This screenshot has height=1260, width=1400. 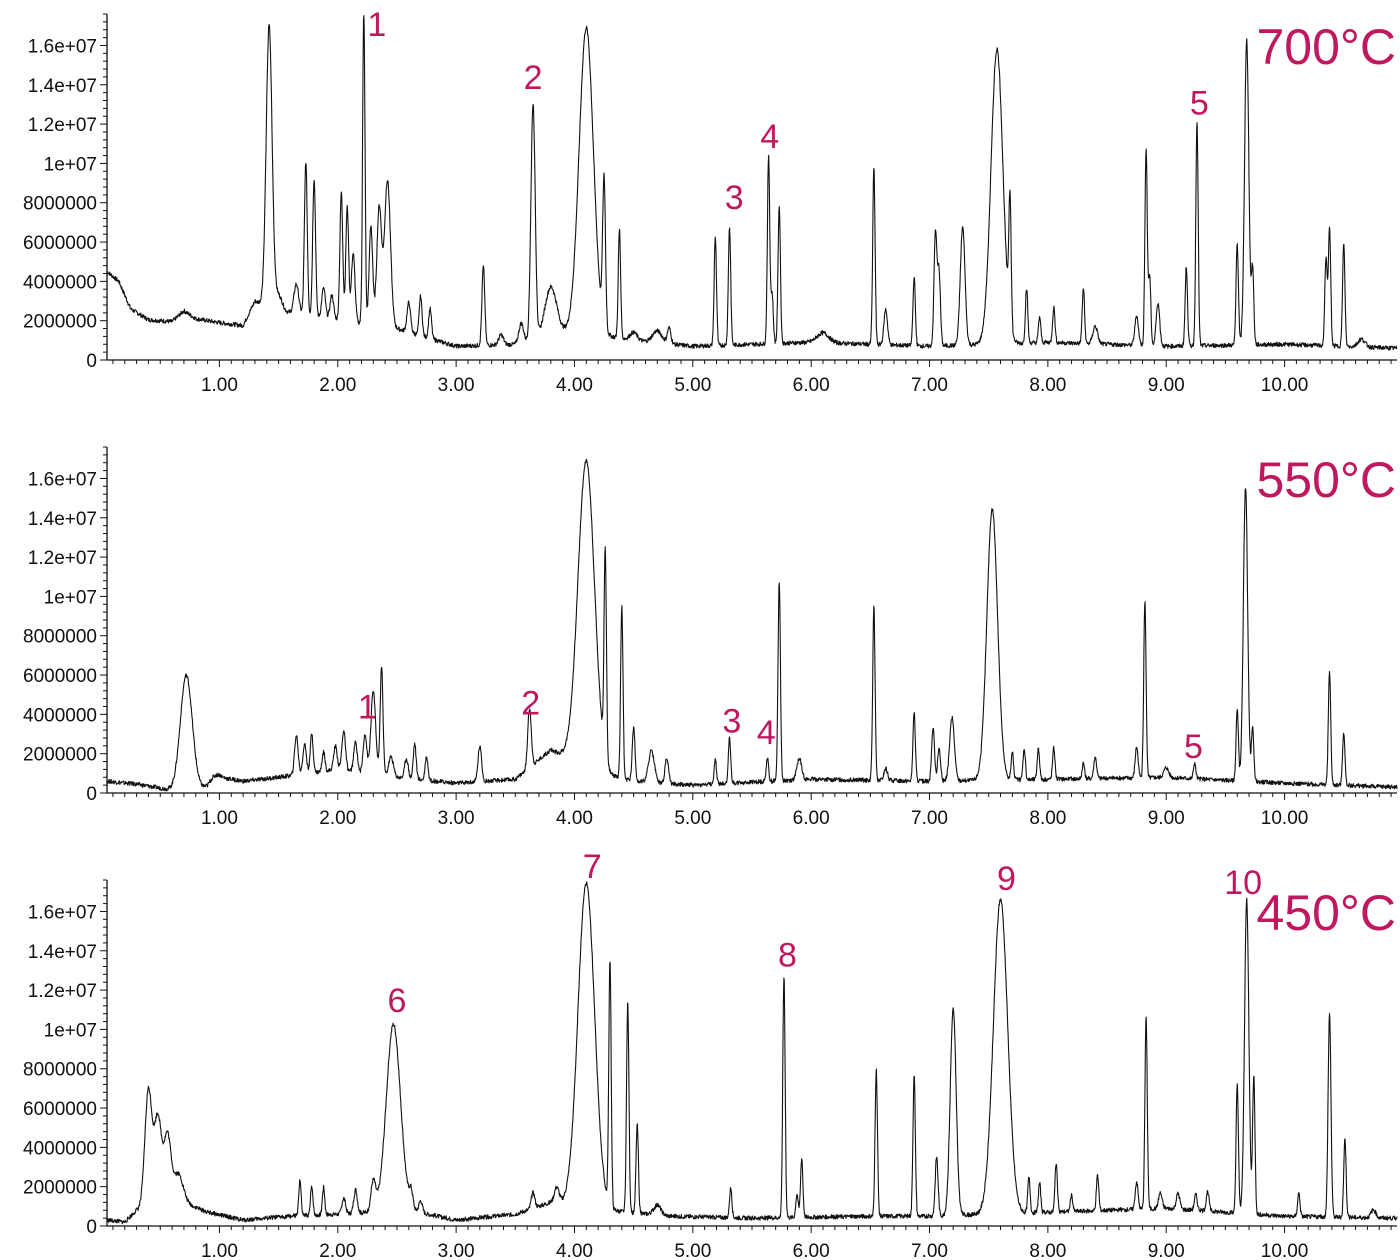 What do you see at coordinates (1326, 480) in the screenshot?
I see `temperature-label: 550°C` at bounding box center [1326, 480].